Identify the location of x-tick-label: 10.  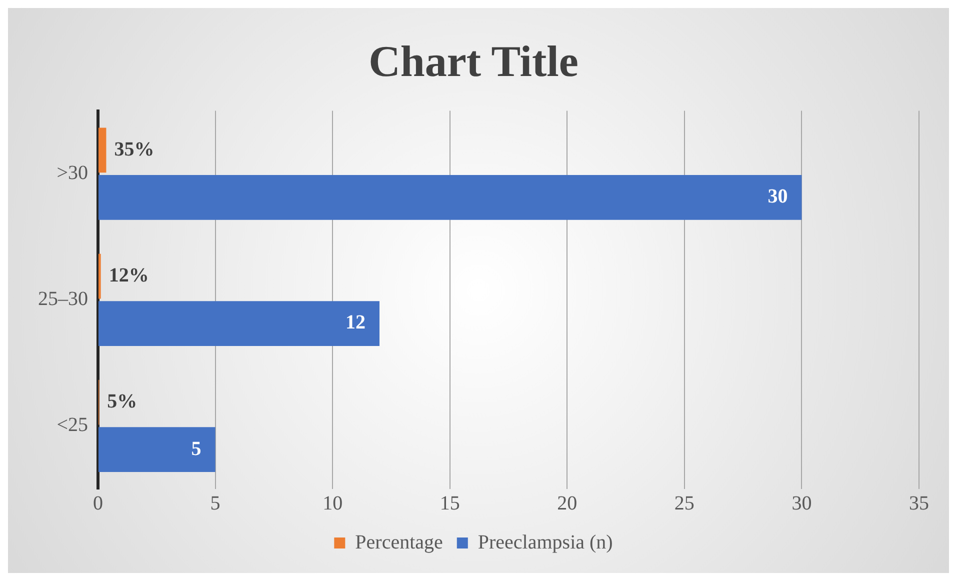
(332, 503).